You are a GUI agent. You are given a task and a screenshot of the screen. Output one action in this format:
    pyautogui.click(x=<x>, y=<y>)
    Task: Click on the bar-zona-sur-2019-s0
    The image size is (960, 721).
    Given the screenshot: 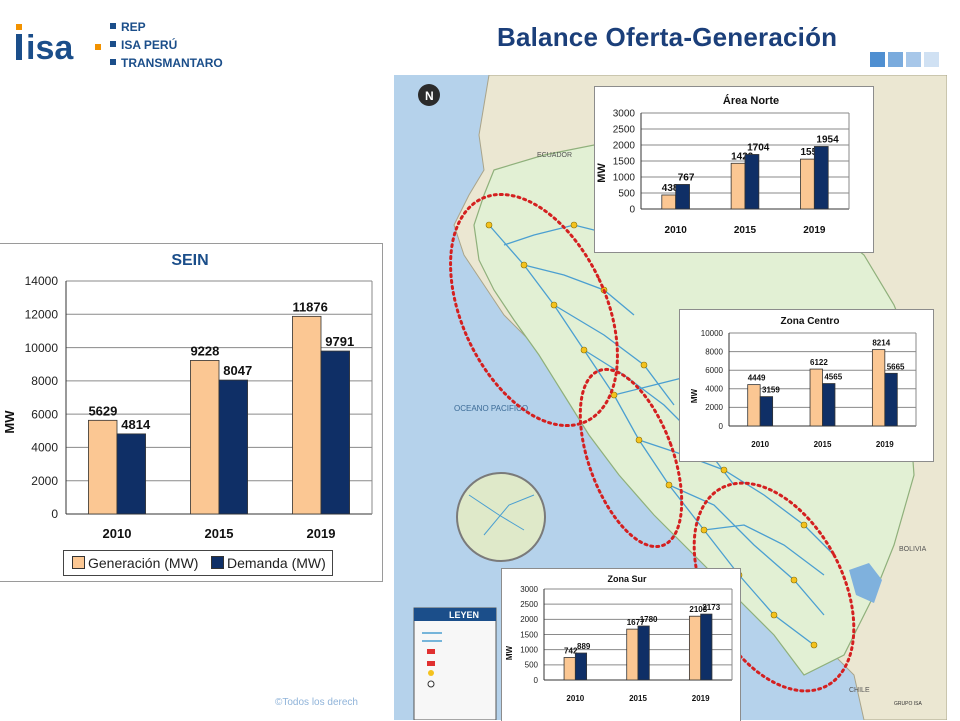 What is the action you would take?
    pyautogui.click(x=695, y=648)
    